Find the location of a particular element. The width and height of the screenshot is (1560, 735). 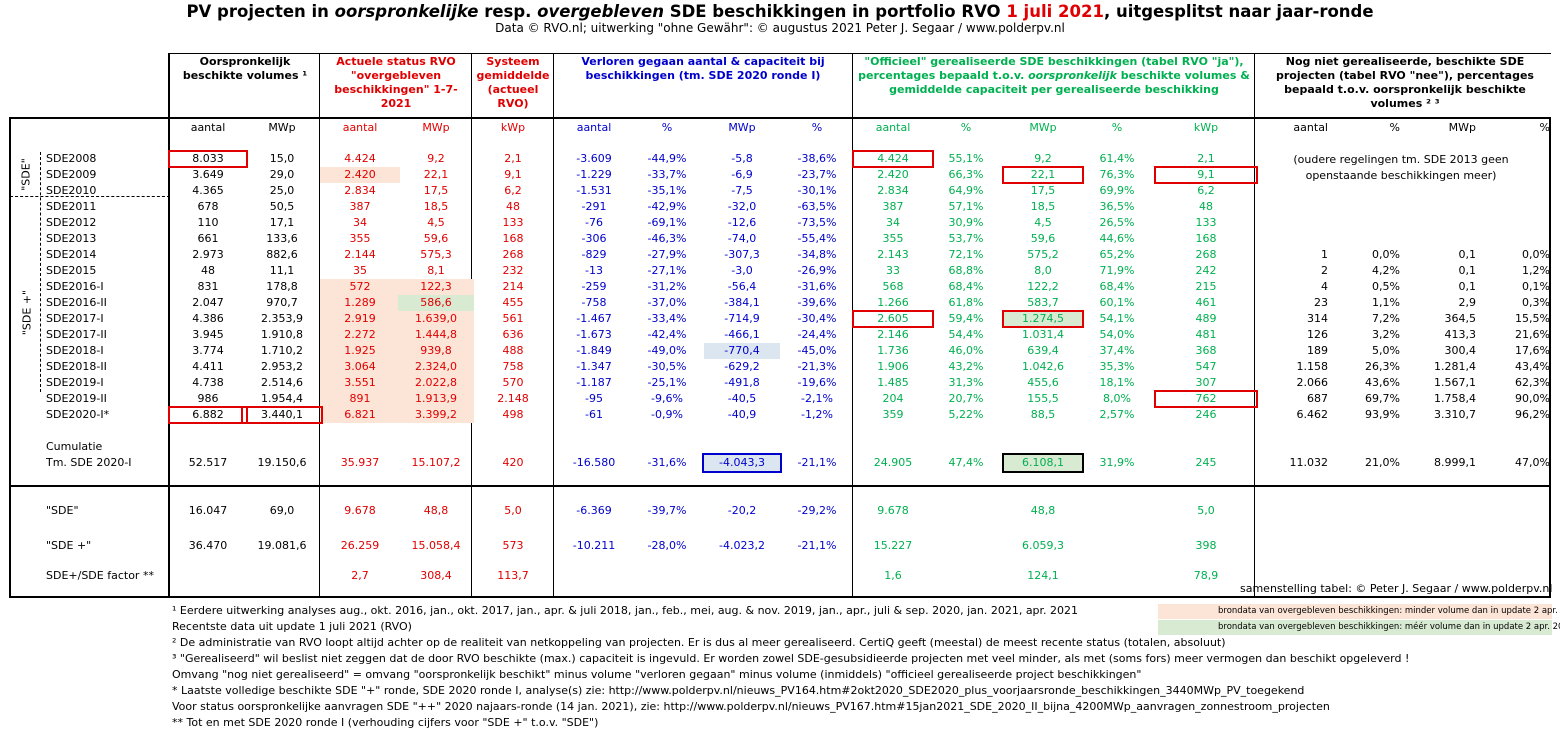

table-cell: 2.066 is located at coordinates (1312, 382).